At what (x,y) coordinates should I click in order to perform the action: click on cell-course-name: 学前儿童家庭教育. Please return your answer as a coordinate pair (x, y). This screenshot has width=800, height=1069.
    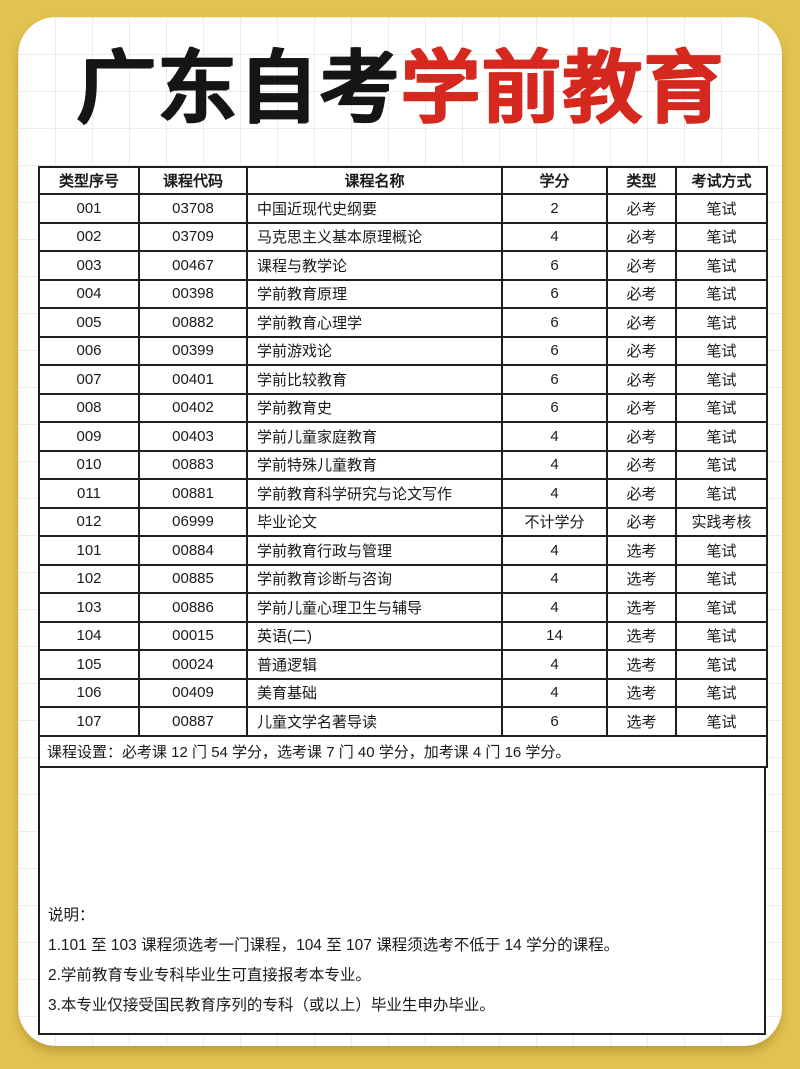
    Looking at the image, I should click on (374, 436).